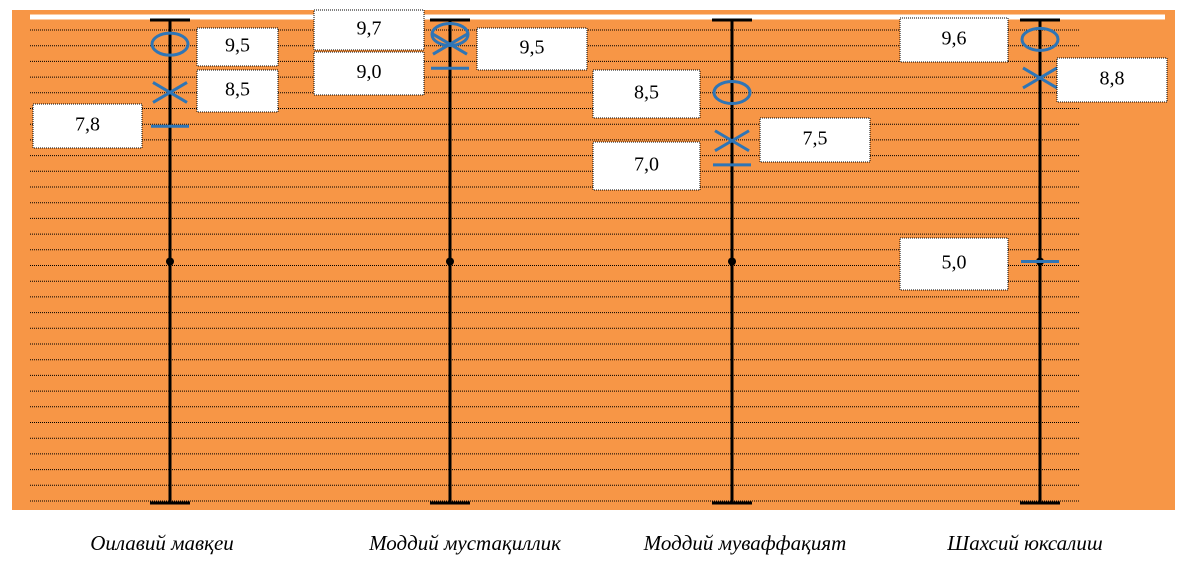  I want to click on value-label: 9,0, so click(369, 72).